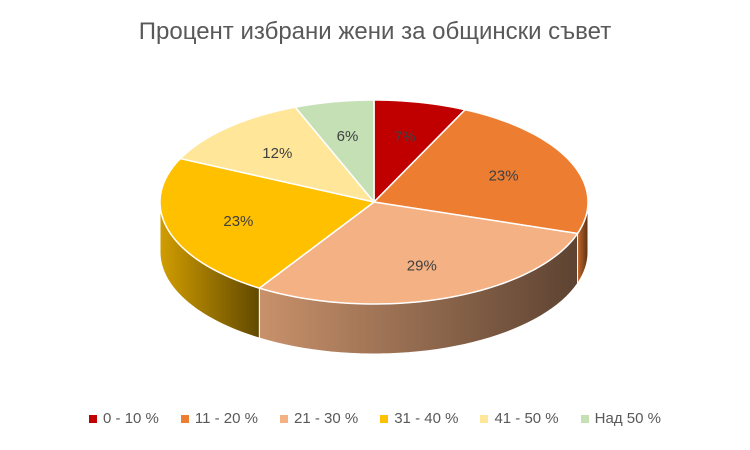 The height and width of the screenshot is (450, 750). I want to click on legend-label: 21 - 30 %, so click(326, 418).